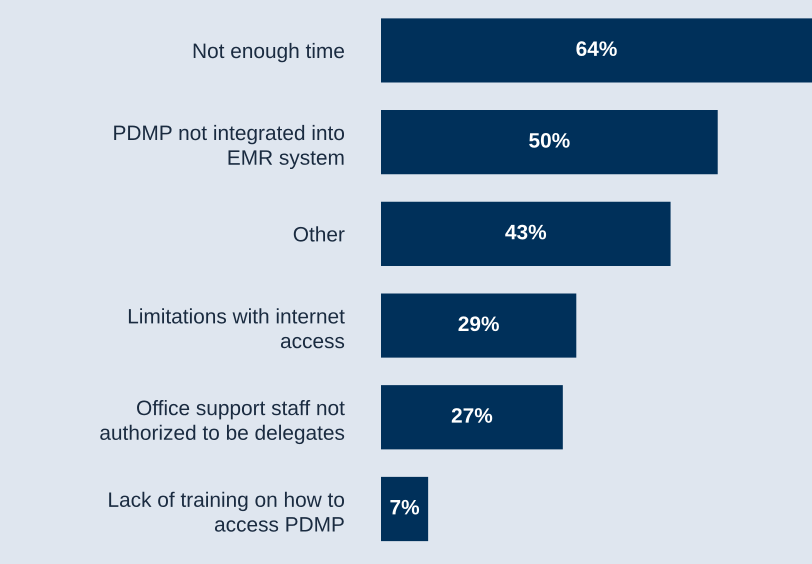 The width and height of the screenshot is (812, 564). I want to click on y-tick-label: PDMP not integrated into EMR system, so click(229, 147).